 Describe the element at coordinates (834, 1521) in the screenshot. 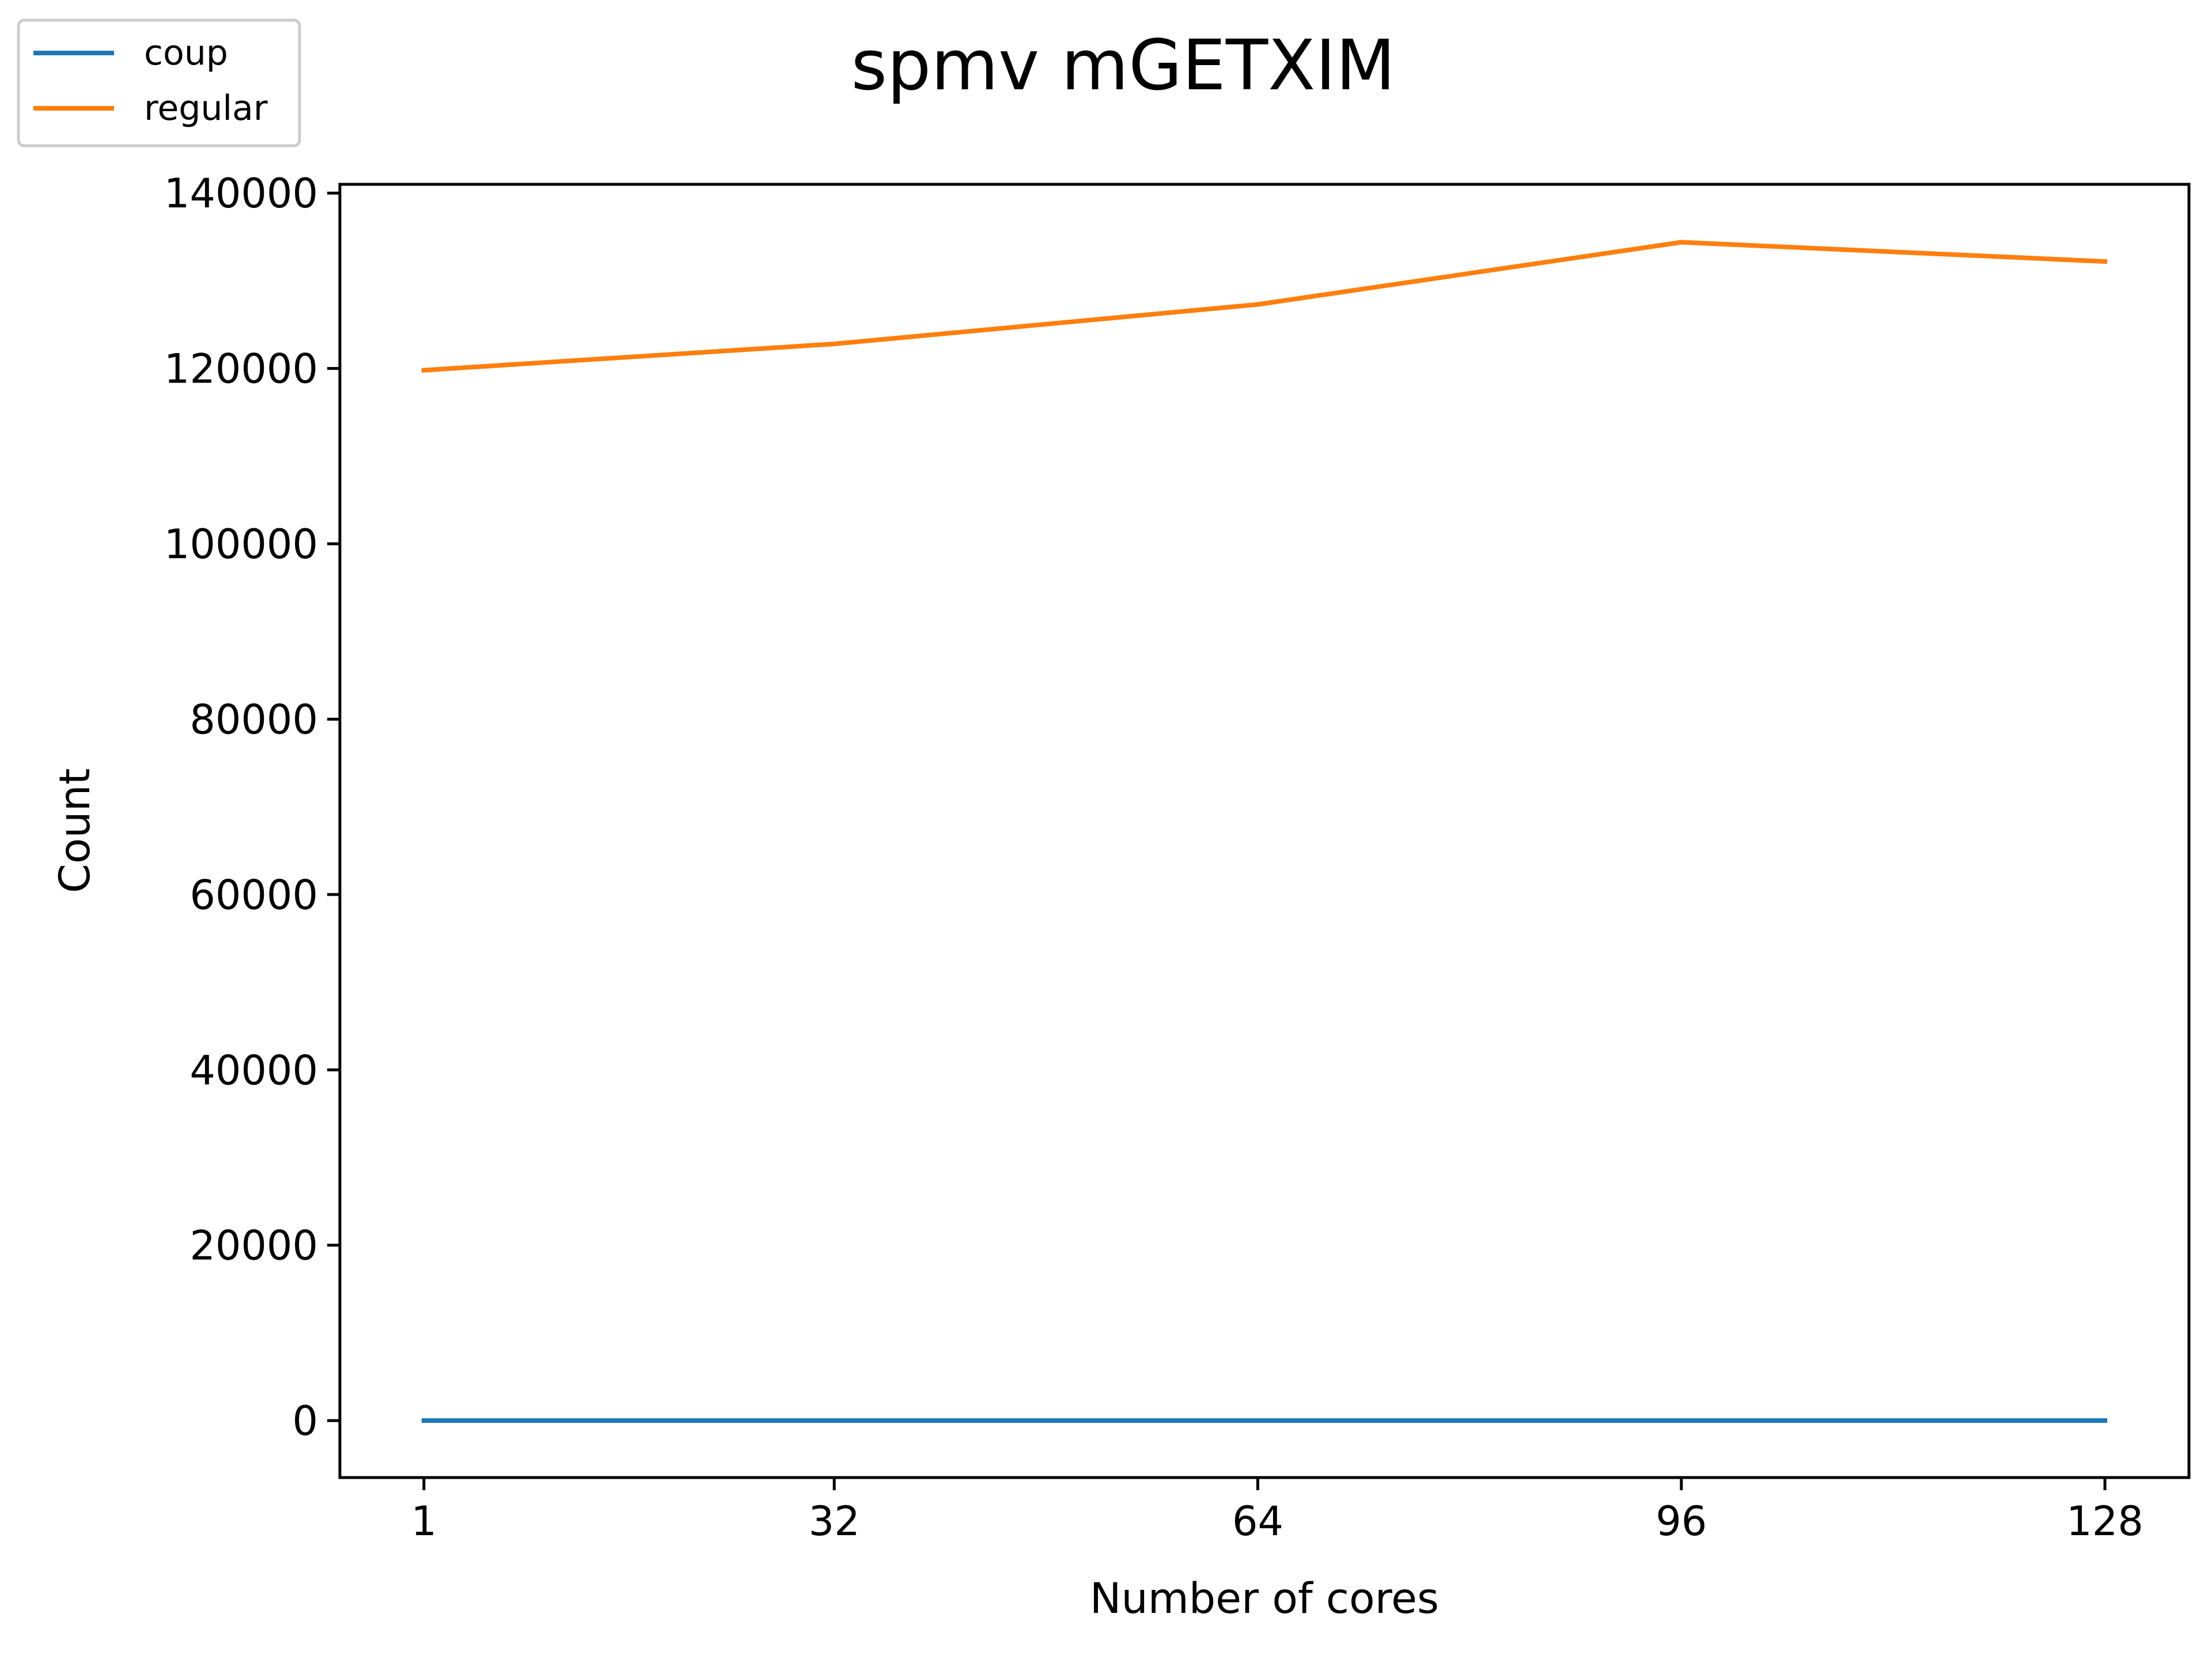

I see `x-tick-label: 32` at that location.